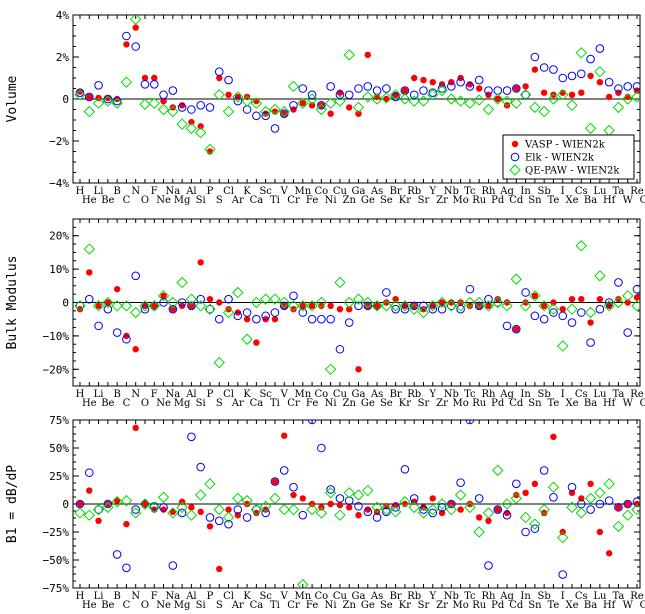  I want to click on element-label: Lu, so click(600, 191).